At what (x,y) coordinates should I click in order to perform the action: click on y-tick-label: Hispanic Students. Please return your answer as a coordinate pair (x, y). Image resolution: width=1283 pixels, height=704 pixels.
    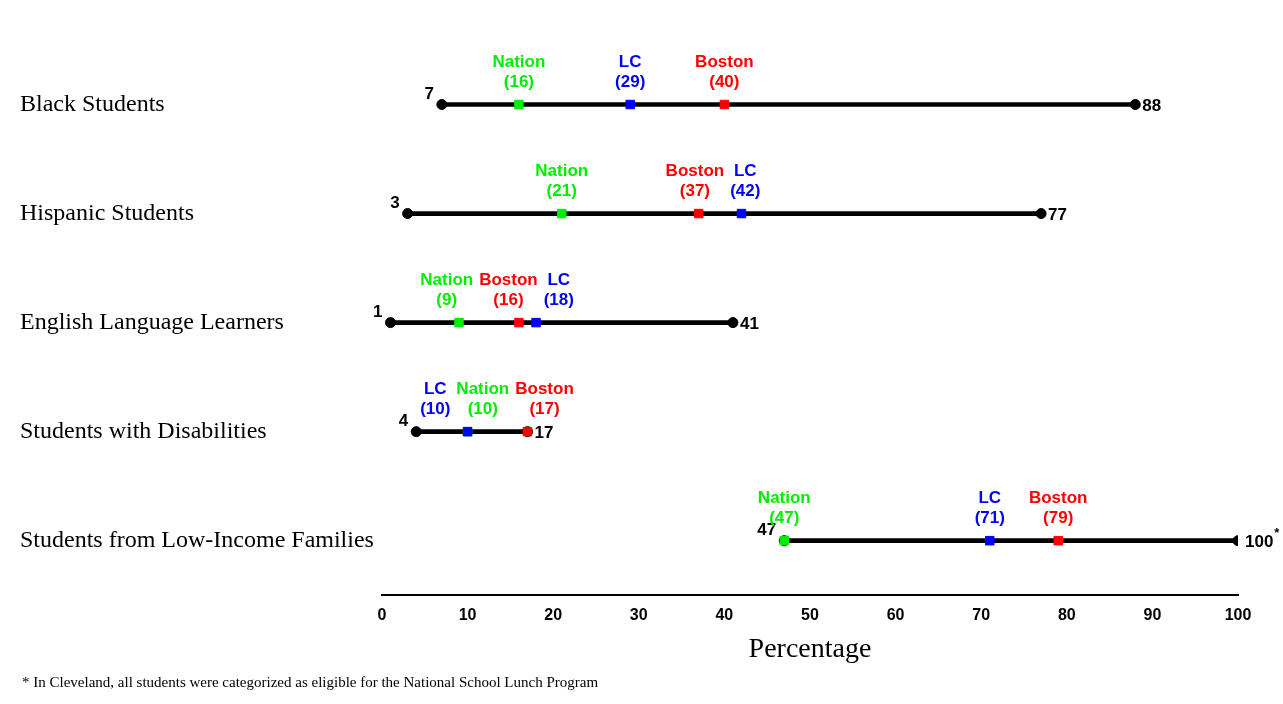
    Looking at the image, I should click on (107, 211).